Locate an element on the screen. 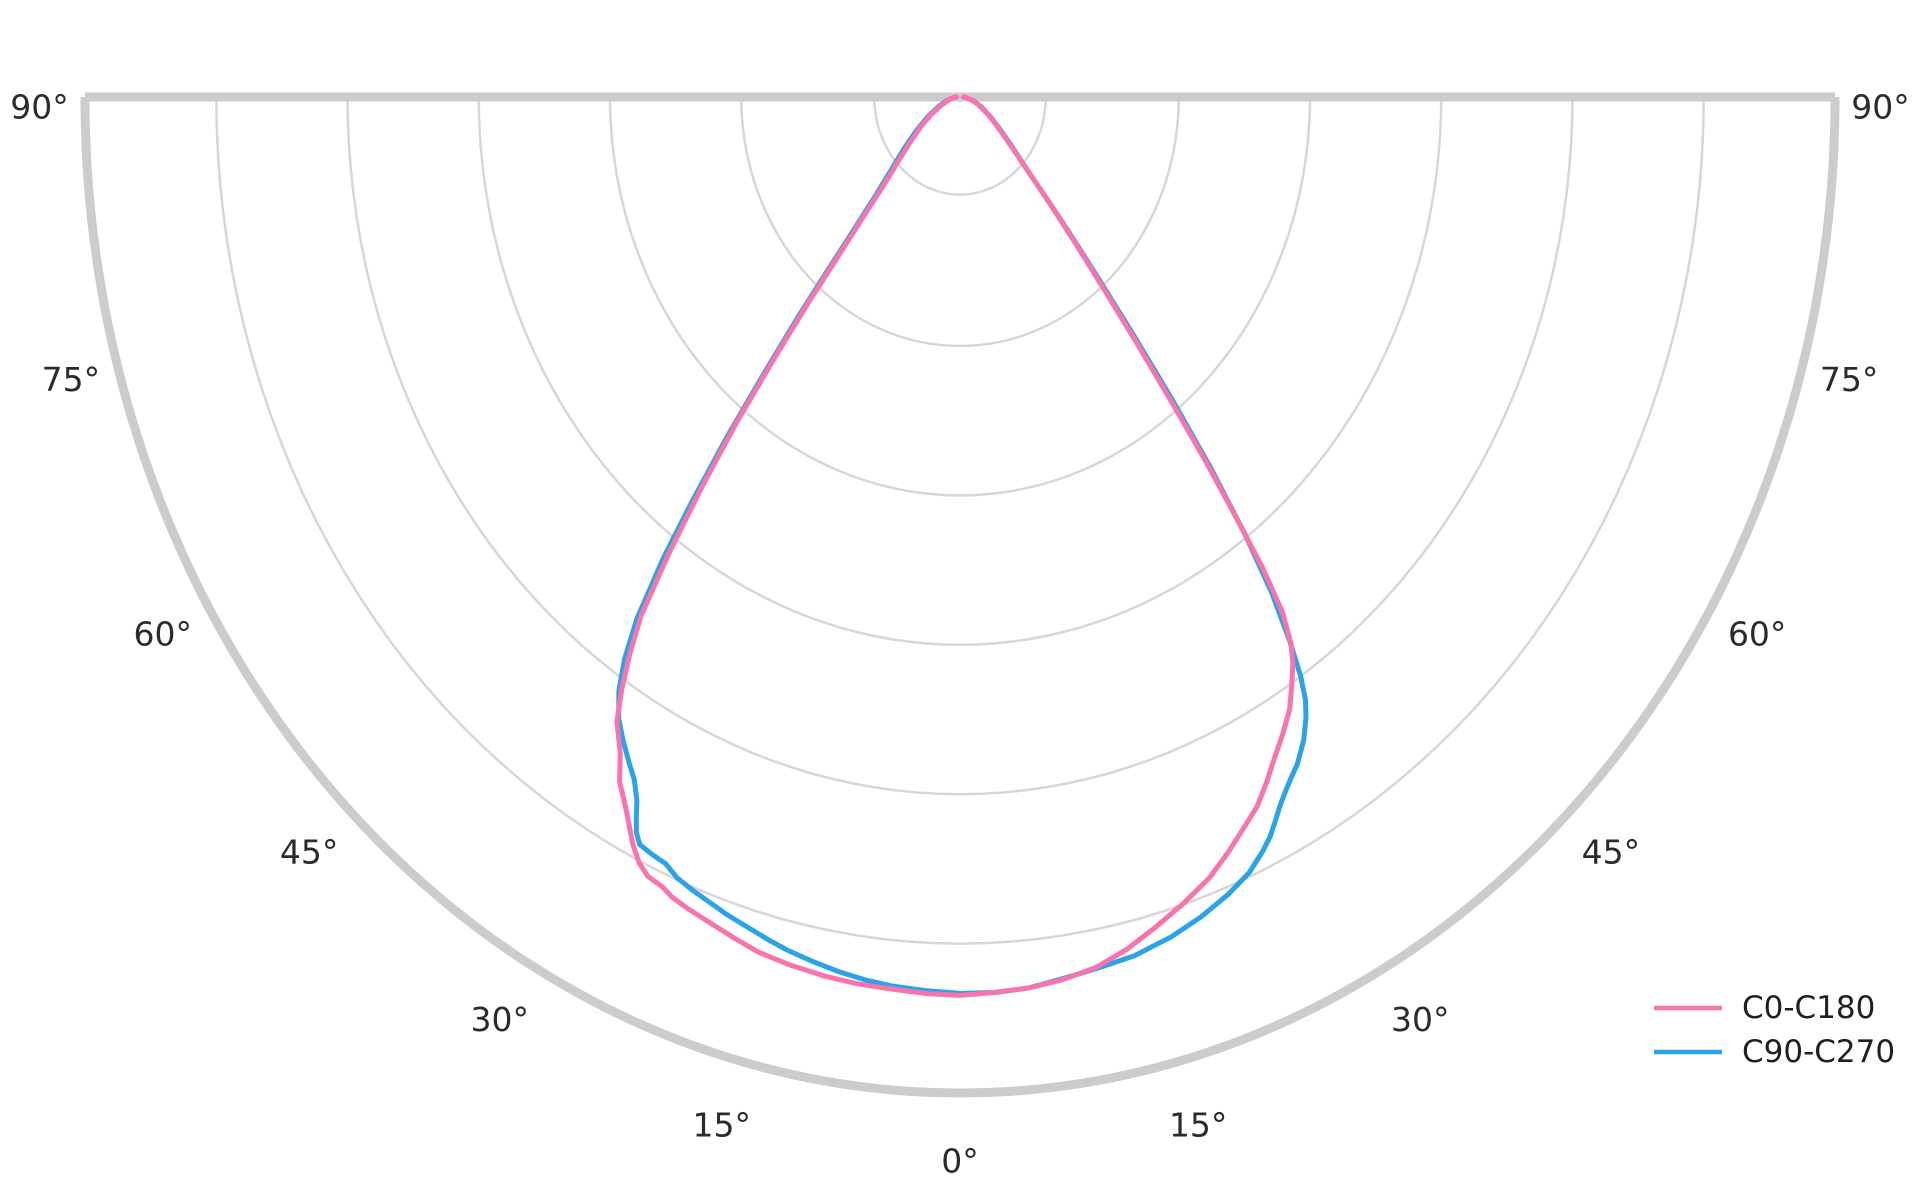 Image resolution: width=1920 pixels, height=1177 pixels. legend-label-c0-c180: C0-C180 is located at coordinates (1808, 1008).